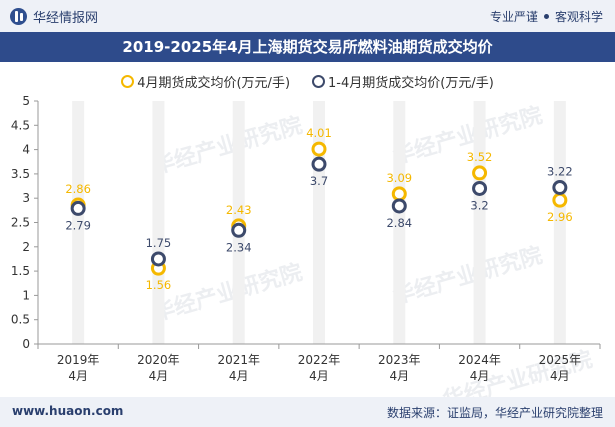 Image resolution: width=615 pixels, height=427 pixels. I want to click on series-1-data-label: 1.56, so click(159, 285).